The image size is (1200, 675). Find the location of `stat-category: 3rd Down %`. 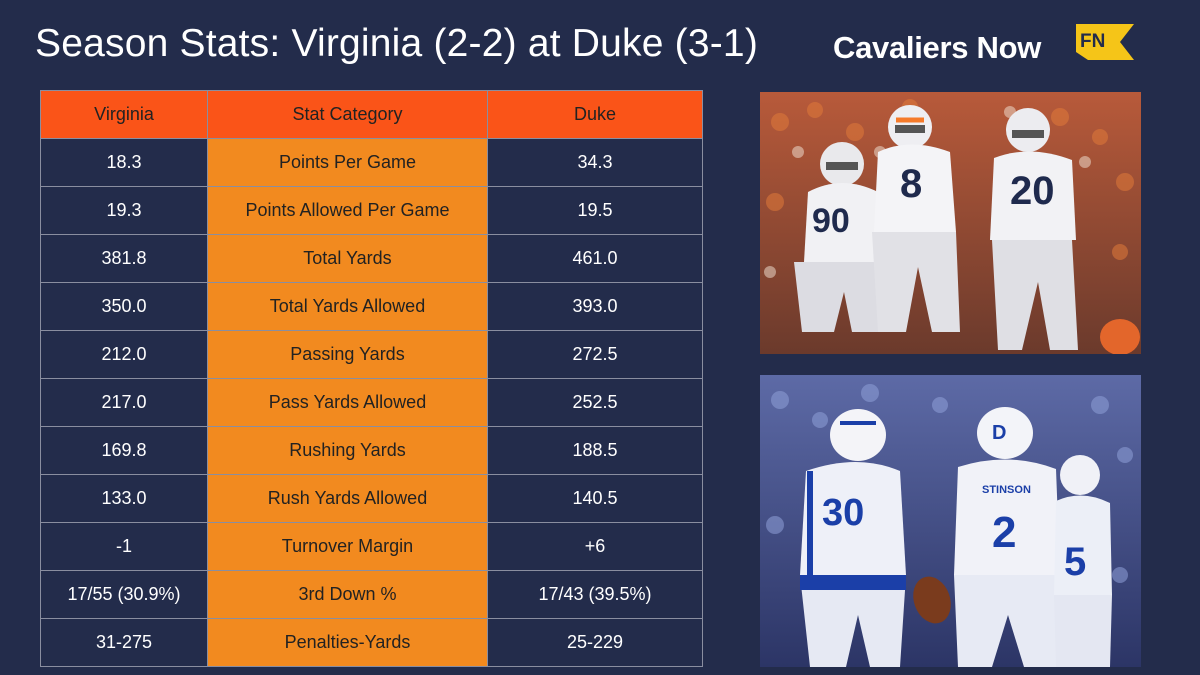

stat-category: 3rd Down % is located at coordinates (347, 594).